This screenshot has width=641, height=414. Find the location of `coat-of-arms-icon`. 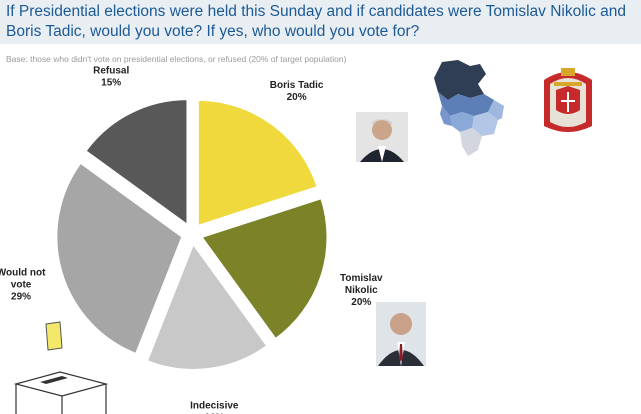

coat-of-arms-icon is located at coordinates (568, 100).